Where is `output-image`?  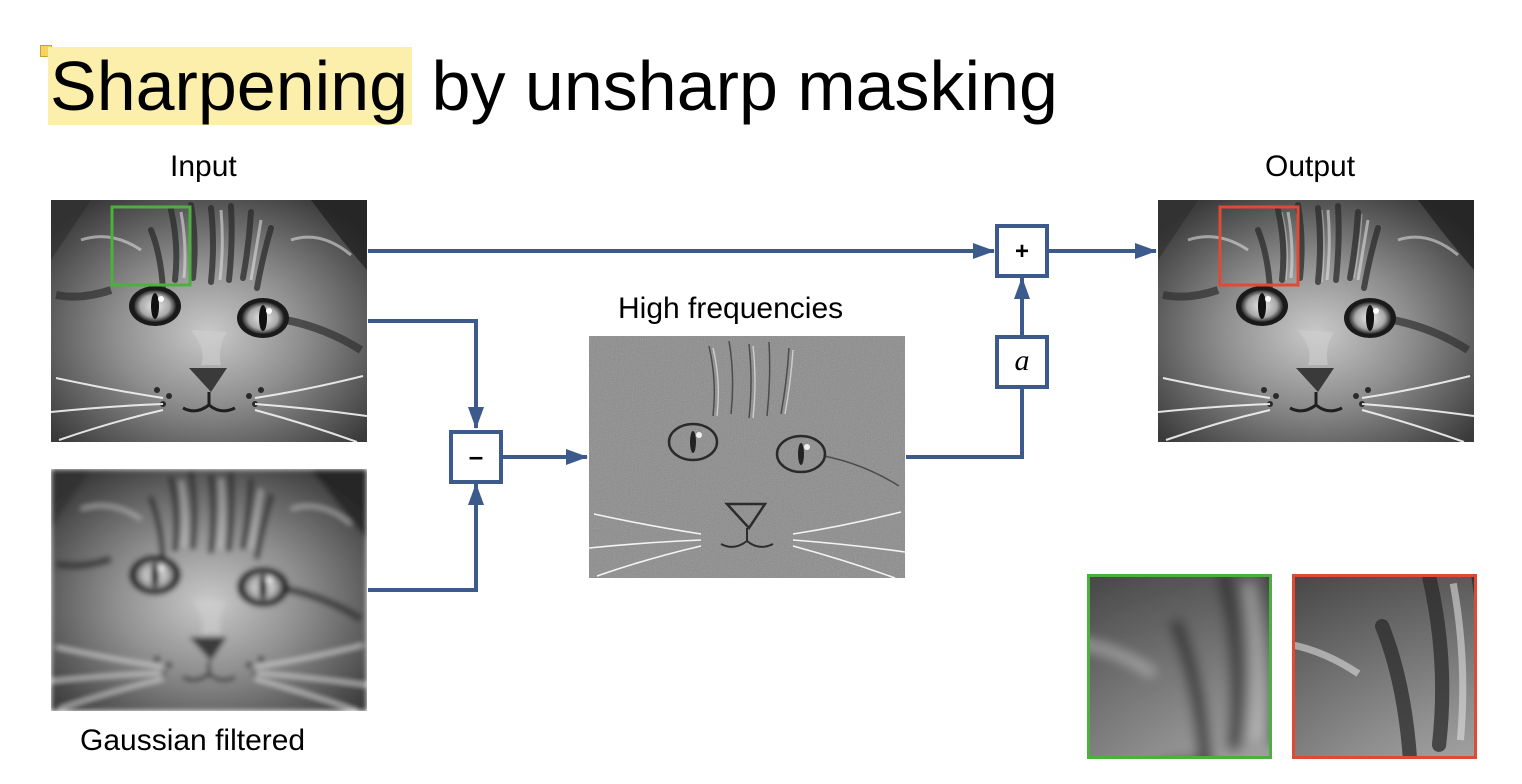 output-image is located at coordinates (1316, 321).